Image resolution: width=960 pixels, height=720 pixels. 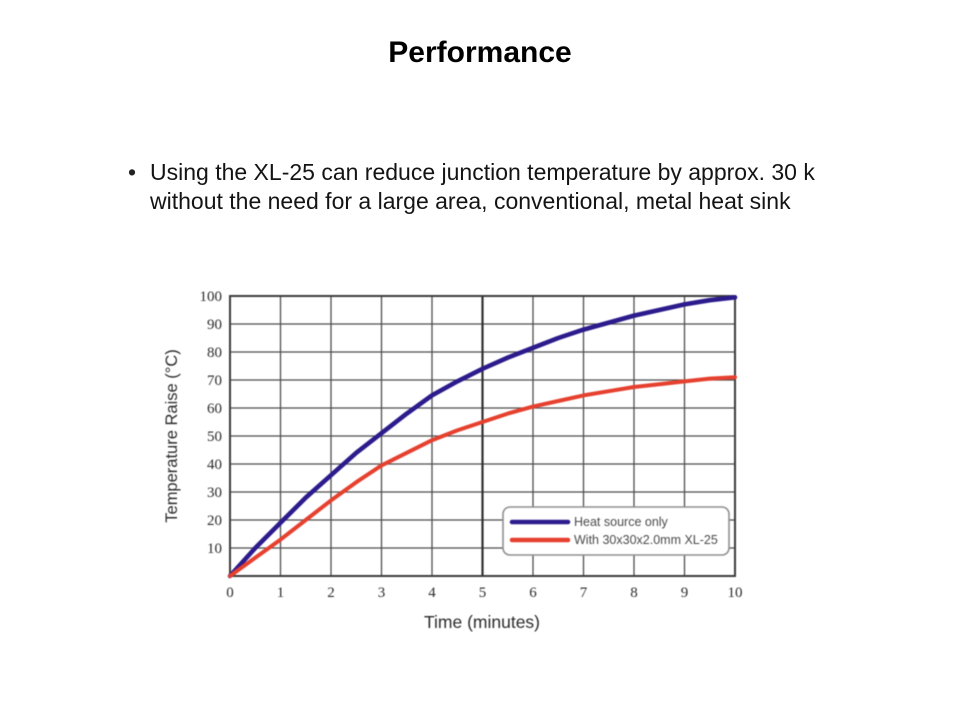 I want to click on x-tick-label: 8, so click(x=634, y=593).